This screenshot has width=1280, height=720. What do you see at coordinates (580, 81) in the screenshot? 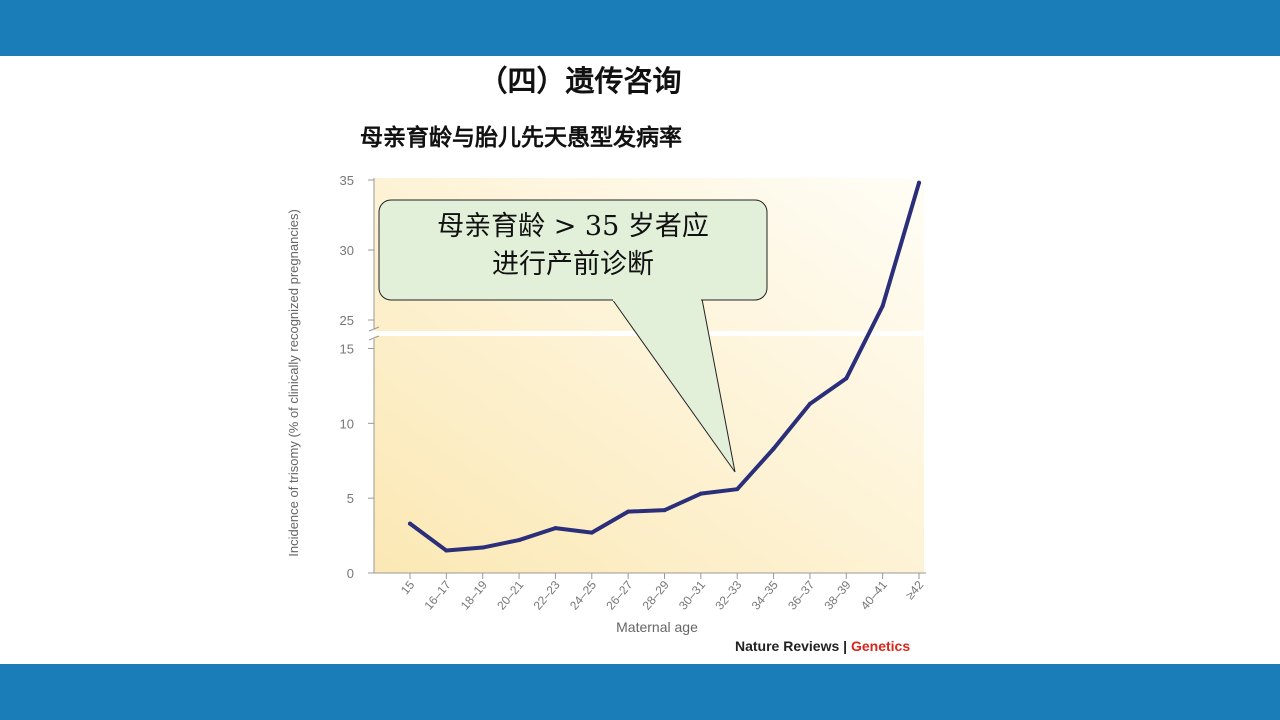
I see `slide-title: （四）遗传咨询` at bounding box center [580, 81].